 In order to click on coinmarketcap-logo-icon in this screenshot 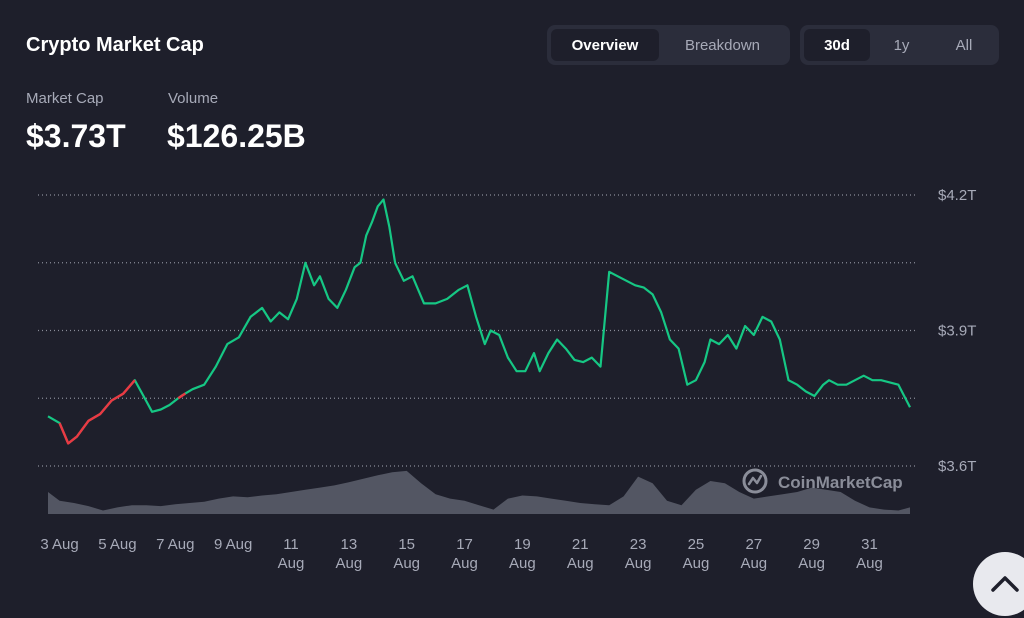, I will do `click(755, 481)`.